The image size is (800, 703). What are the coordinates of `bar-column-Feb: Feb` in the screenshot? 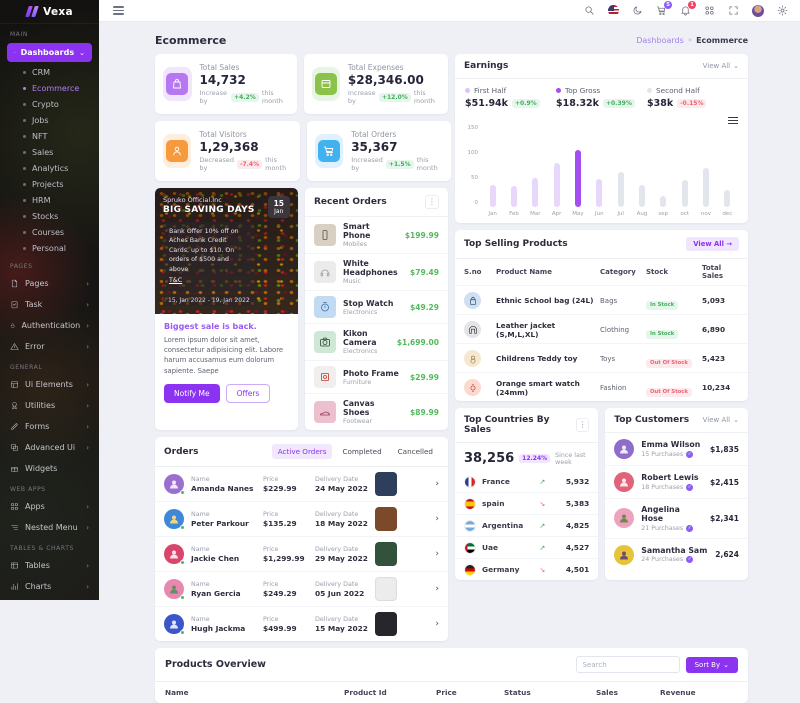 It's located at (513, 201).